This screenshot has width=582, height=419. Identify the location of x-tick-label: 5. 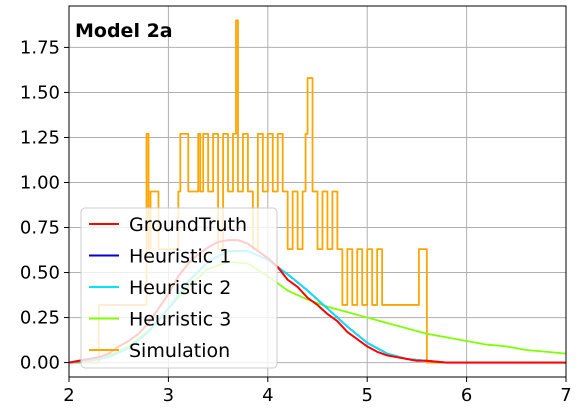
(366, 395).